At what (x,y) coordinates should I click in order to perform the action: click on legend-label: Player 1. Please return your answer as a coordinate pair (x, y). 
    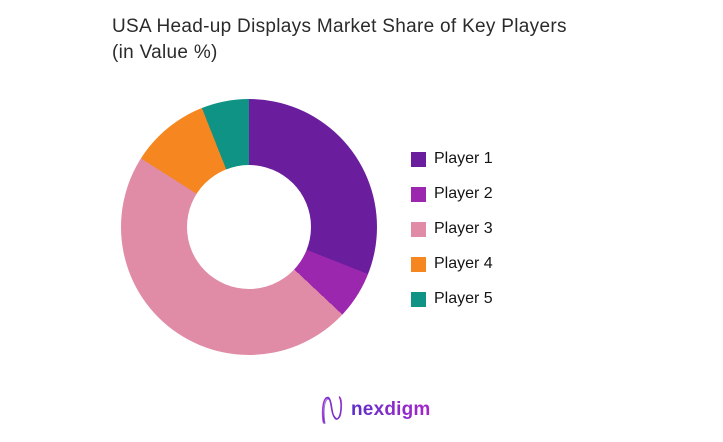
    Looking at the image, I should click on (463, 158).